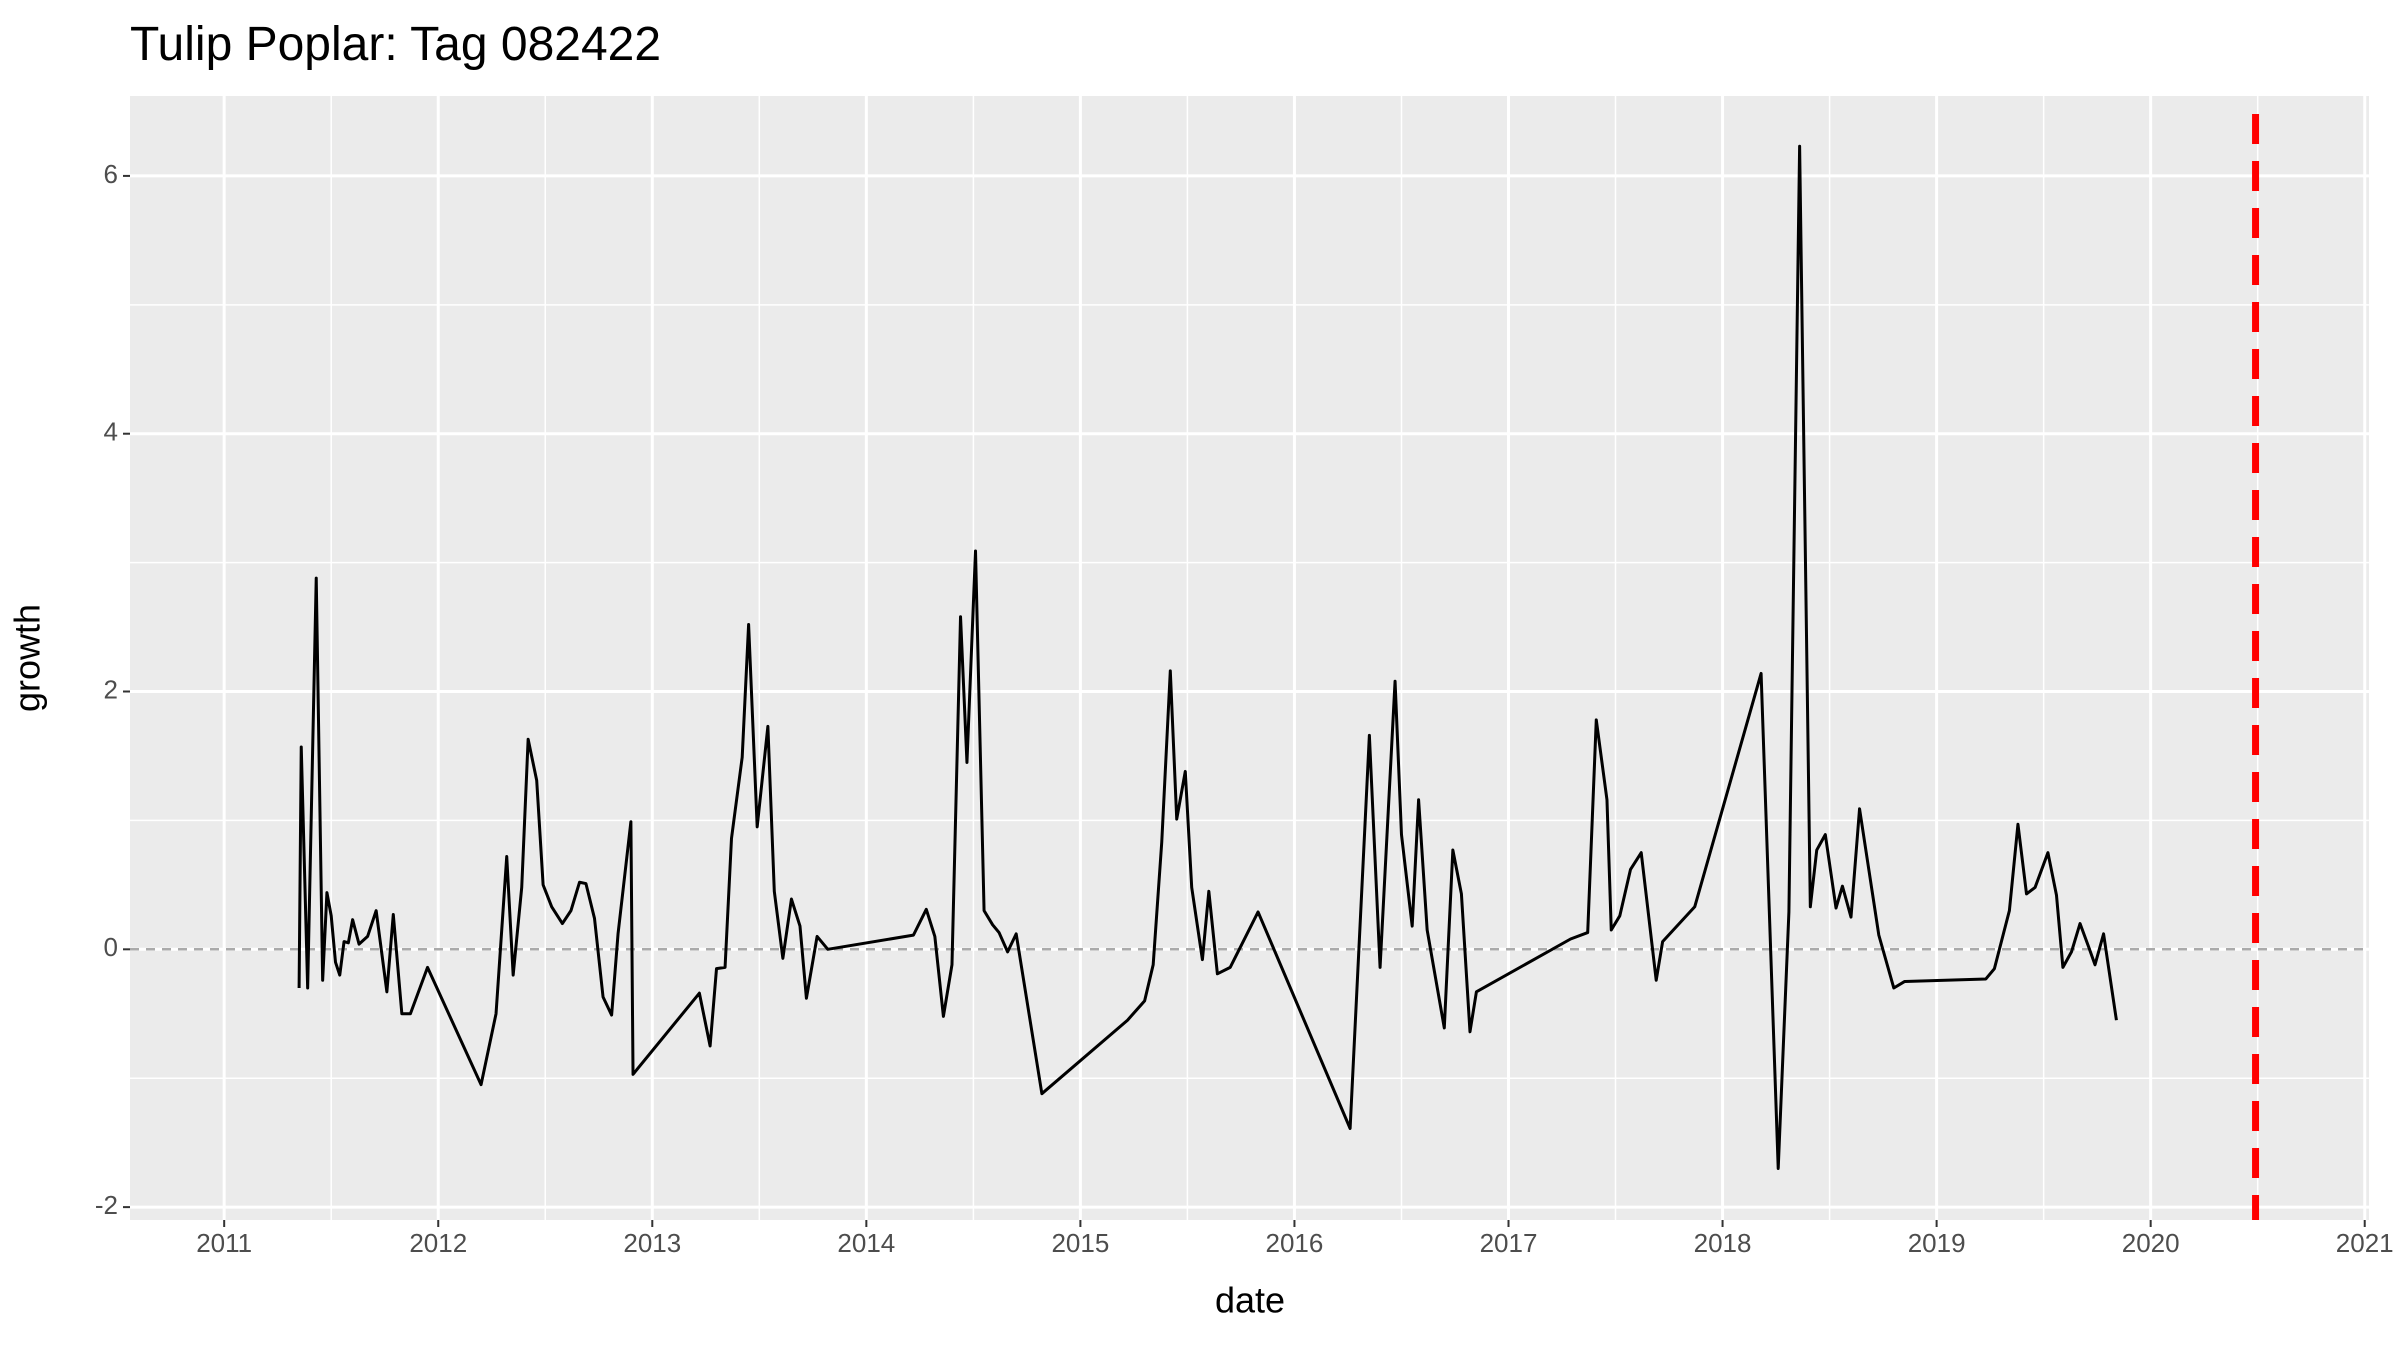  What do you see at coordinates (111, 174) in the screenshot?
I see `y-tick-label: 6` at bounding box center [111, 174].